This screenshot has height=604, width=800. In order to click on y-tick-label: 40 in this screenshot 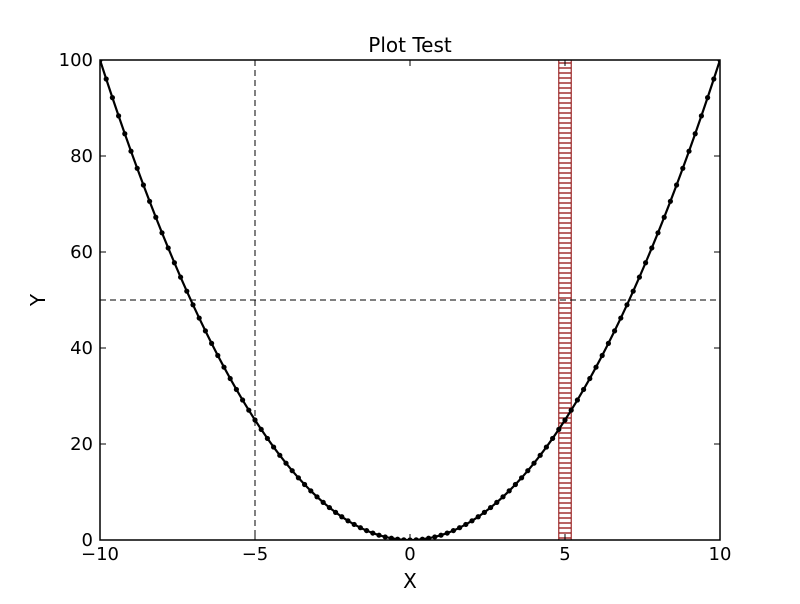, I will do `click(81, 348)`.